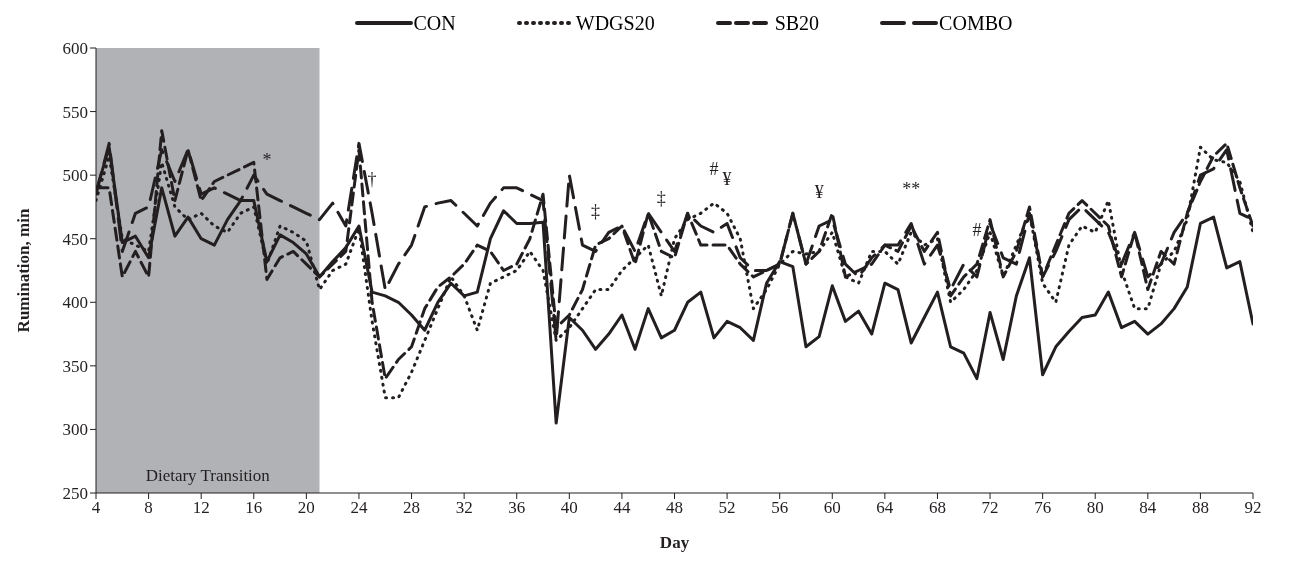  I want to click on x-tick-label: 16, so click(254, 508).